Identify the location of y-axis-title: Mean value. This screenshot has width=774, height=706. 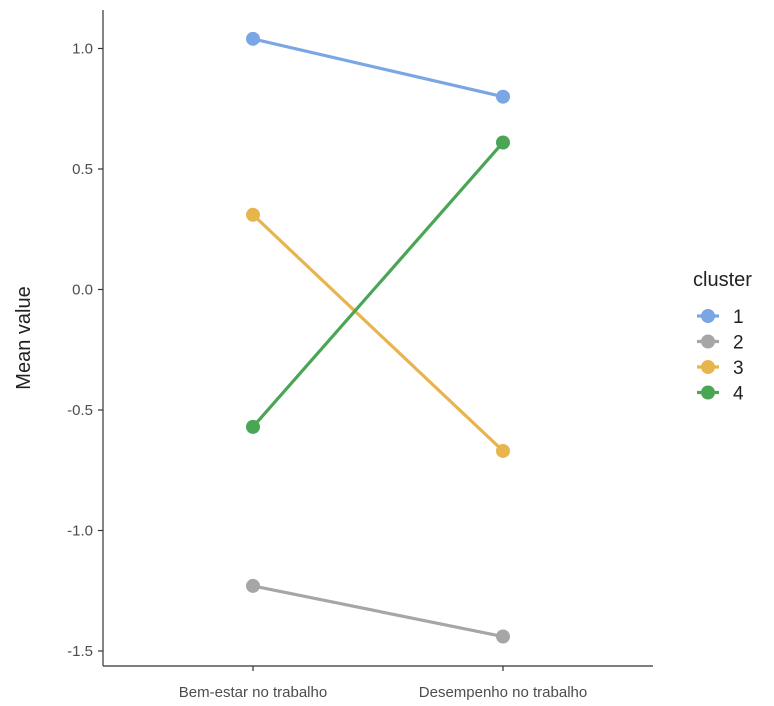
(24, 337).